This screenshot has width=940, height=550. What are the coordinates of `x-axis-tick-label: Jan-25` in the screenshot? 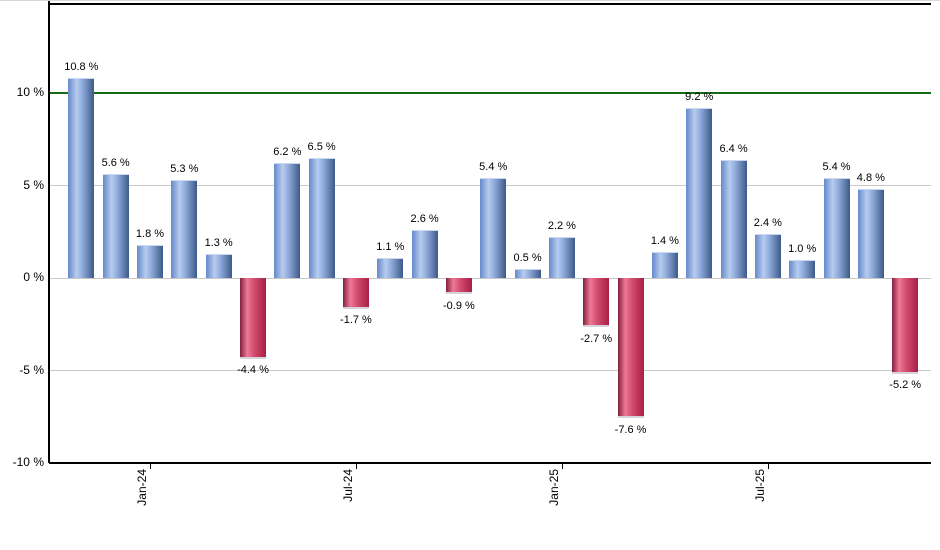 It's located at (553, 487).